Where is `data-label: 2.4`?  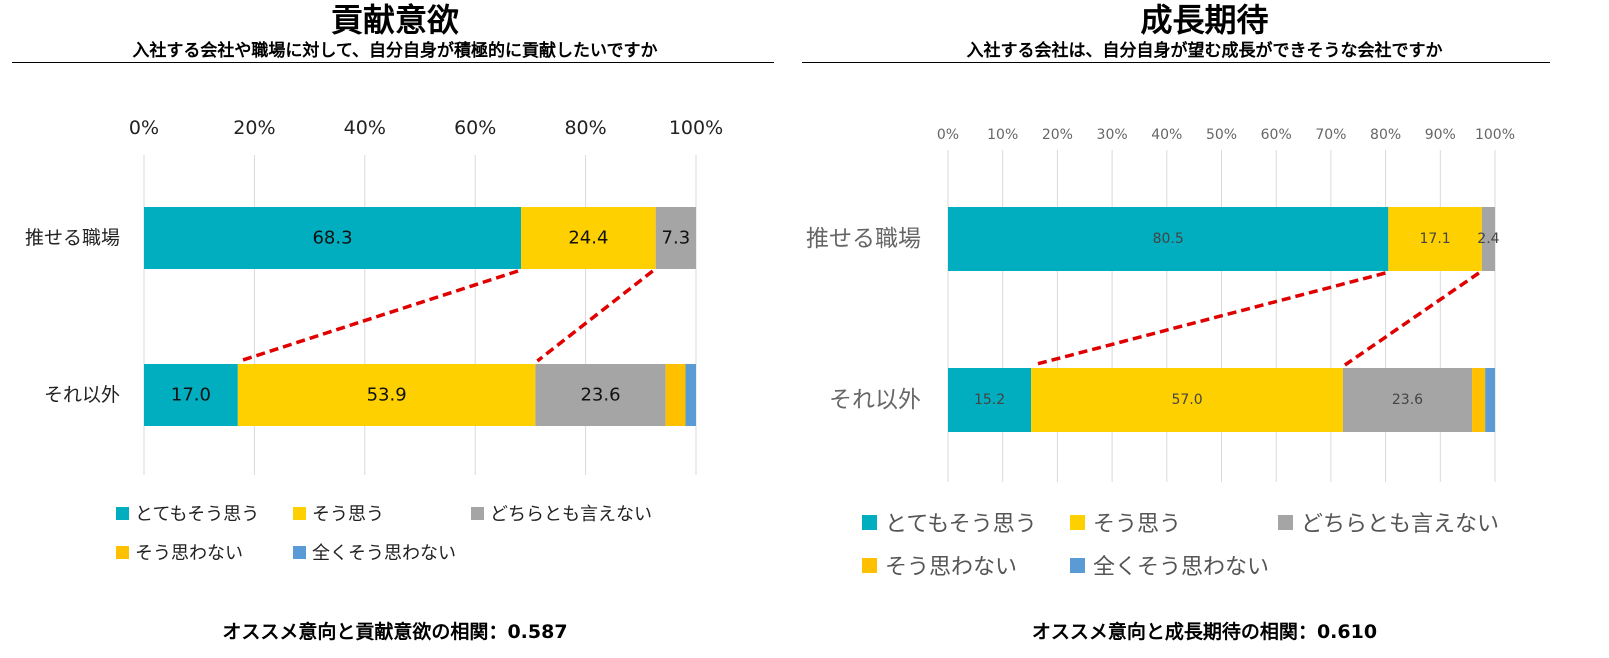 data-label: 2.4 is located at coordinates (1488, 239).